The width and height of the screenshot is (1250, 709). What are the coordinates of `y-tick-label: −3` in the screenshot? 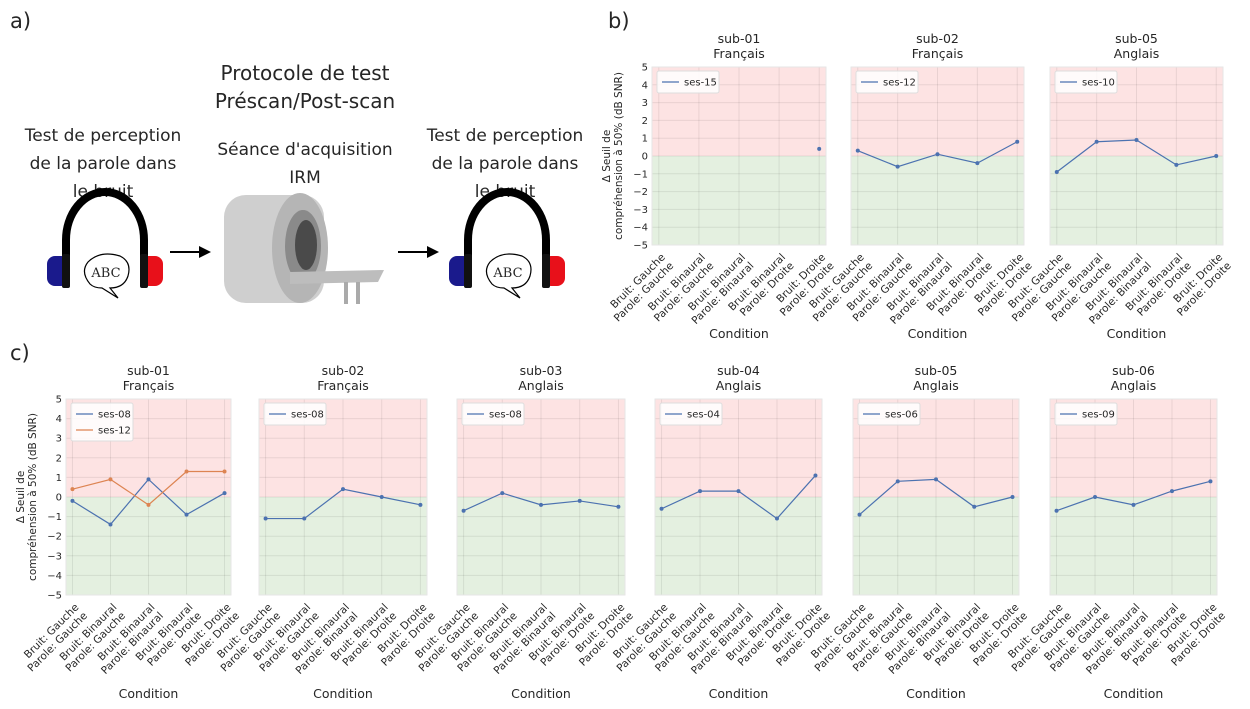 It's located at (54, 556).